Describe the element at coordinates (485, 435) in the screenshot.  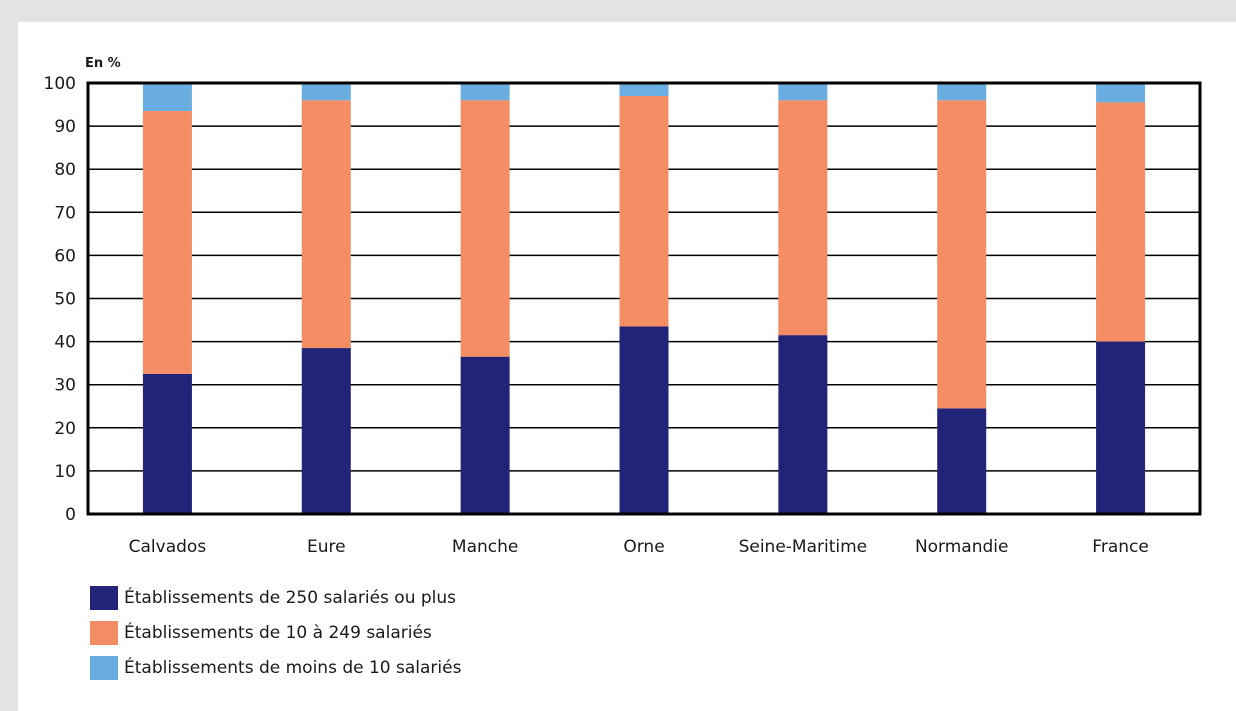
I see `bar-segment-1-manche` at that location.